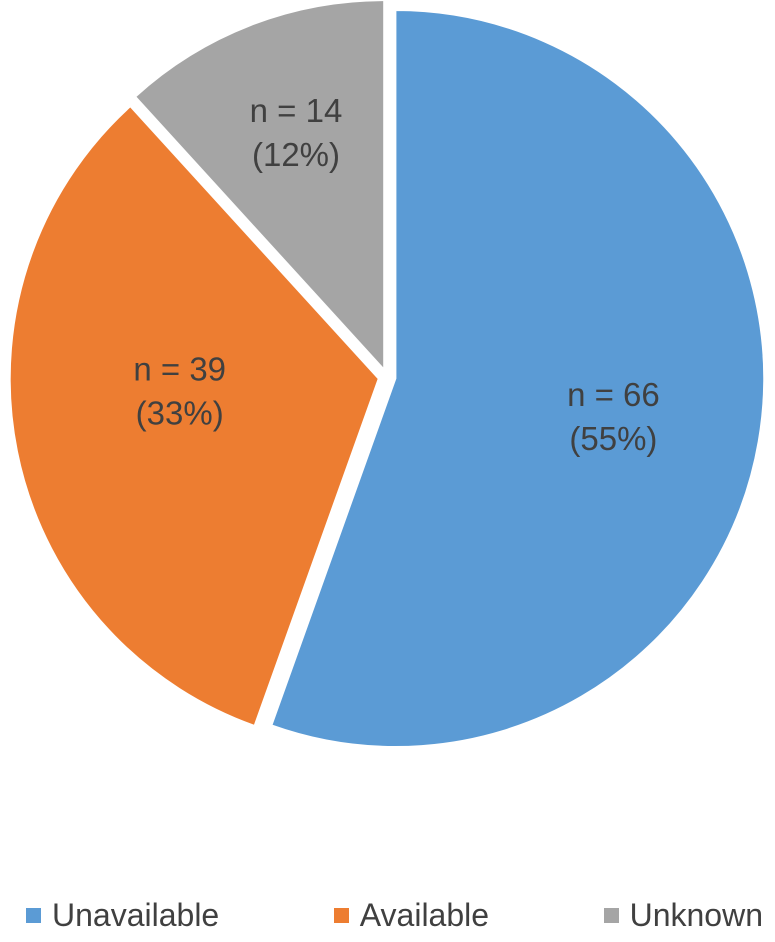 The image size is (775, 942). Describe the element at coordinates (613, 416) in the screenshot. I see `slice-label-unavailable: n = 66 (55%)` at that location.